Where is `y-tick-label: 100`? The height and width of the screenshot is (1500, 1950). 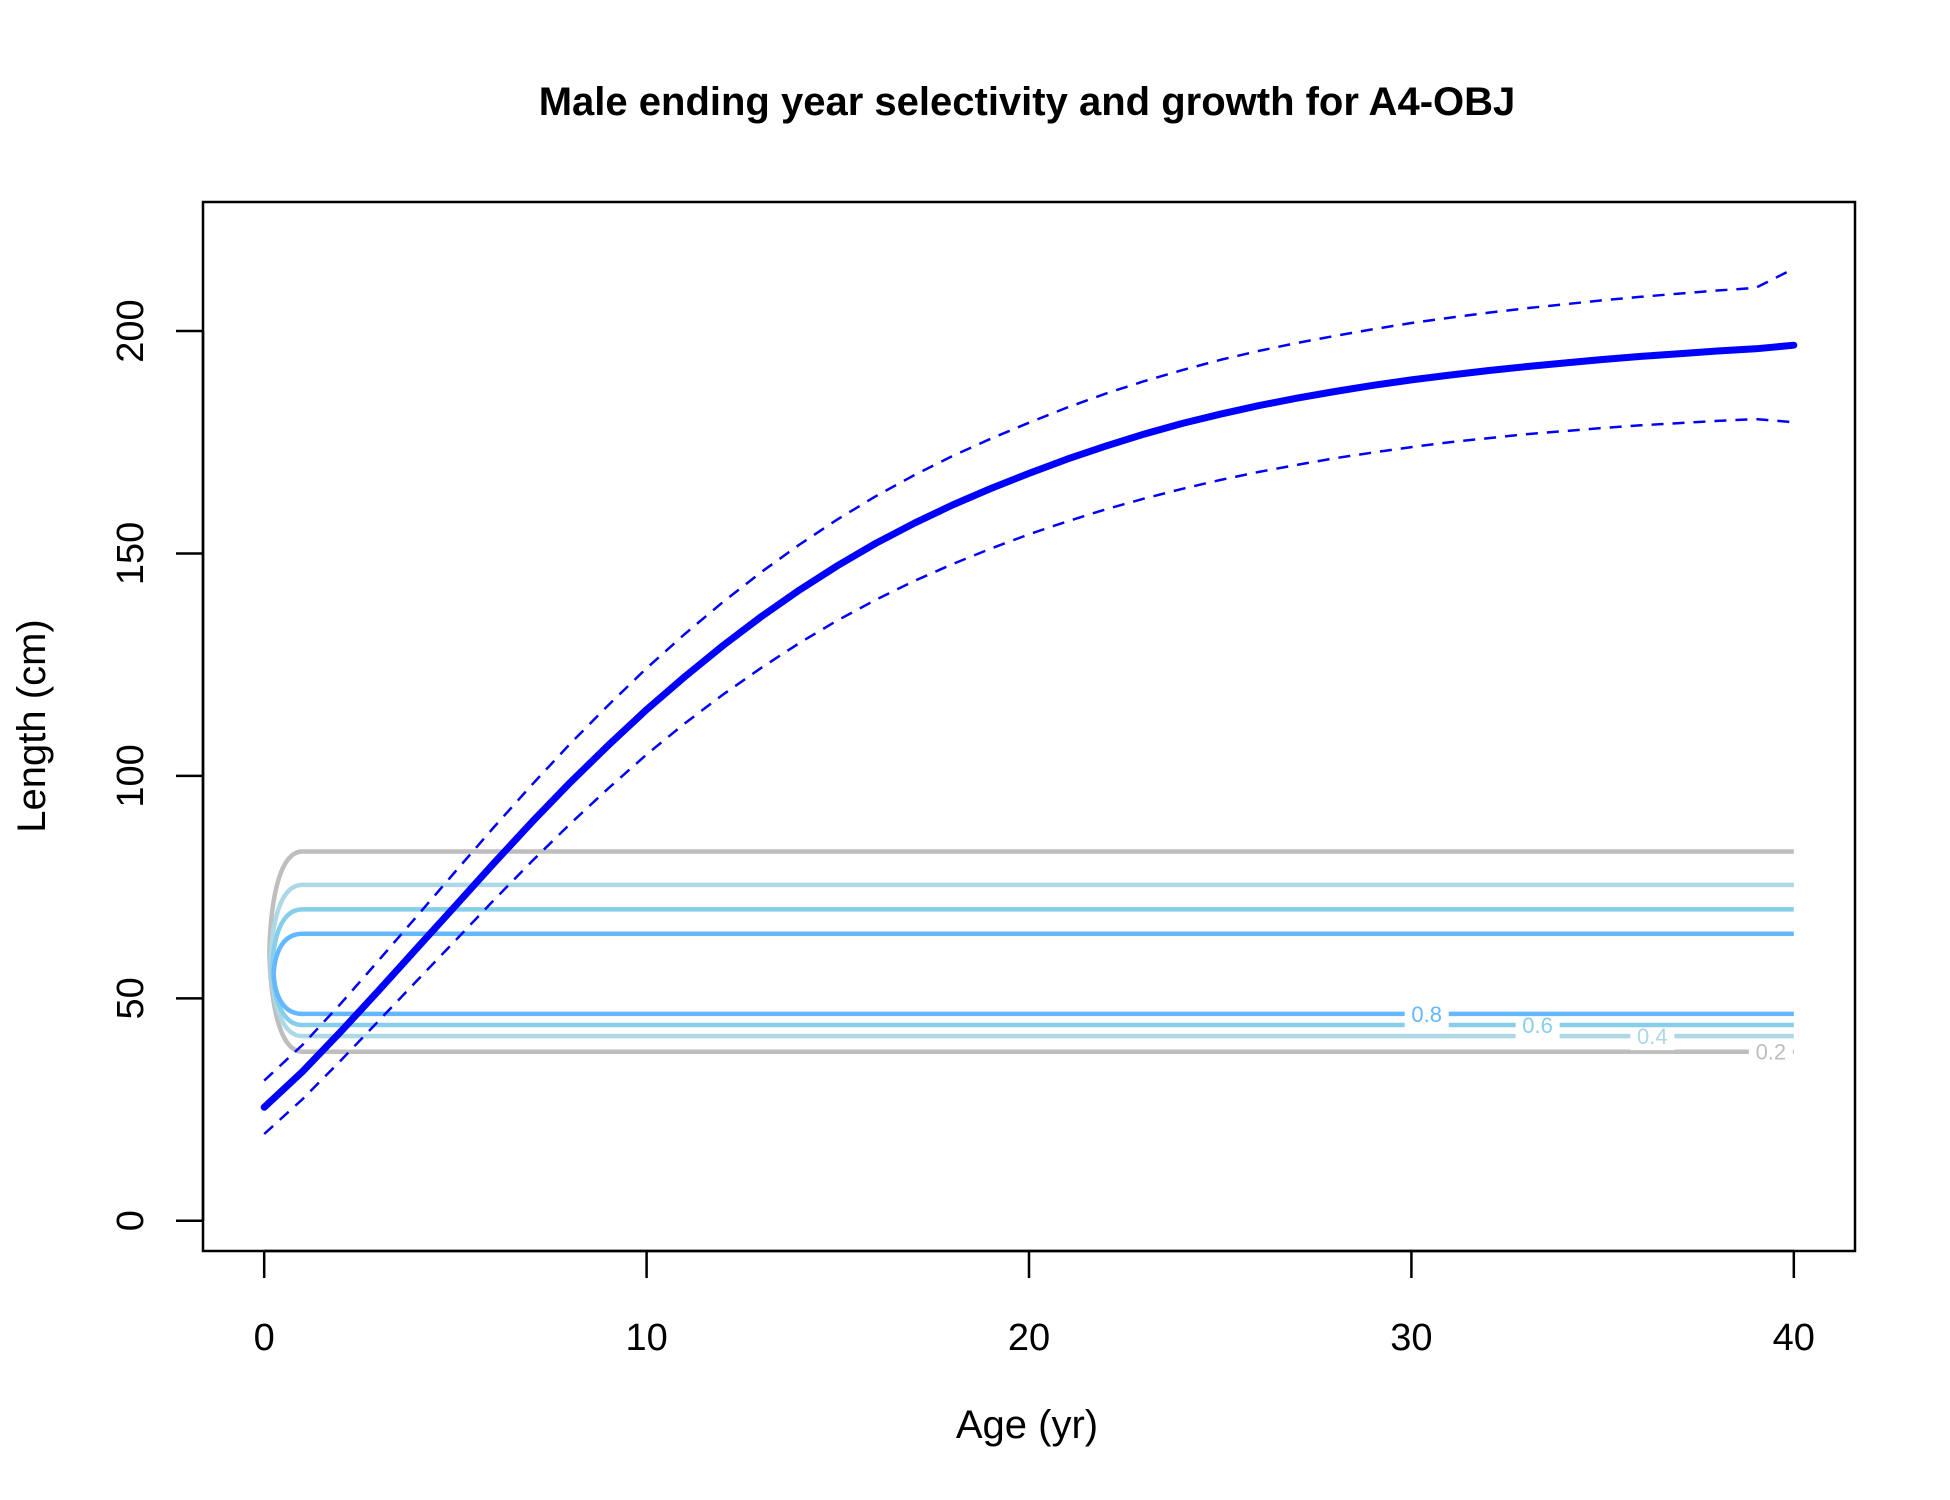 y-tick-label: 100 is located at coordinates (131, 775).